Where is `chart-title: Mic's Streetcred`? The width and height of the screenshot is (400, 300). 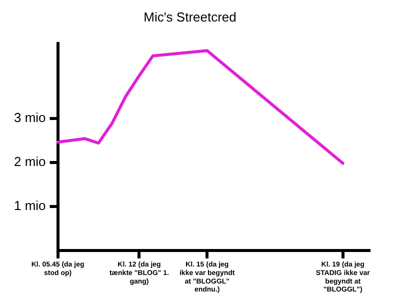 chart-title: Mic's Streetcred is located at coordinates (190, 16).